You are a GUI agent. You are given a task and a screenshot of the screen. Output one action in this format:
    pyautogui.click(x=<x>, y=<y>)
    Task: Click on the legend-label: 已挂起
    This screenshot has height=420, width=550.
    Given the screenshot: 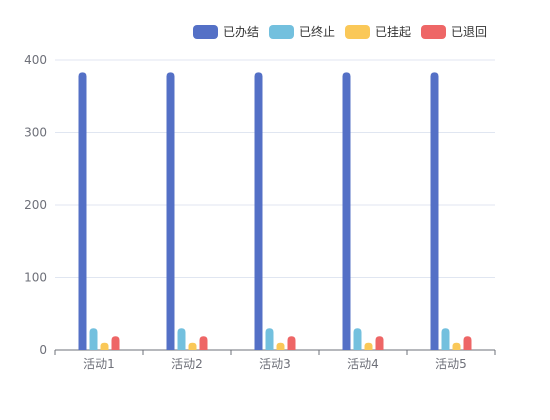 What is the action you would take?
    pyautogui.click(x=393, y=32)
    